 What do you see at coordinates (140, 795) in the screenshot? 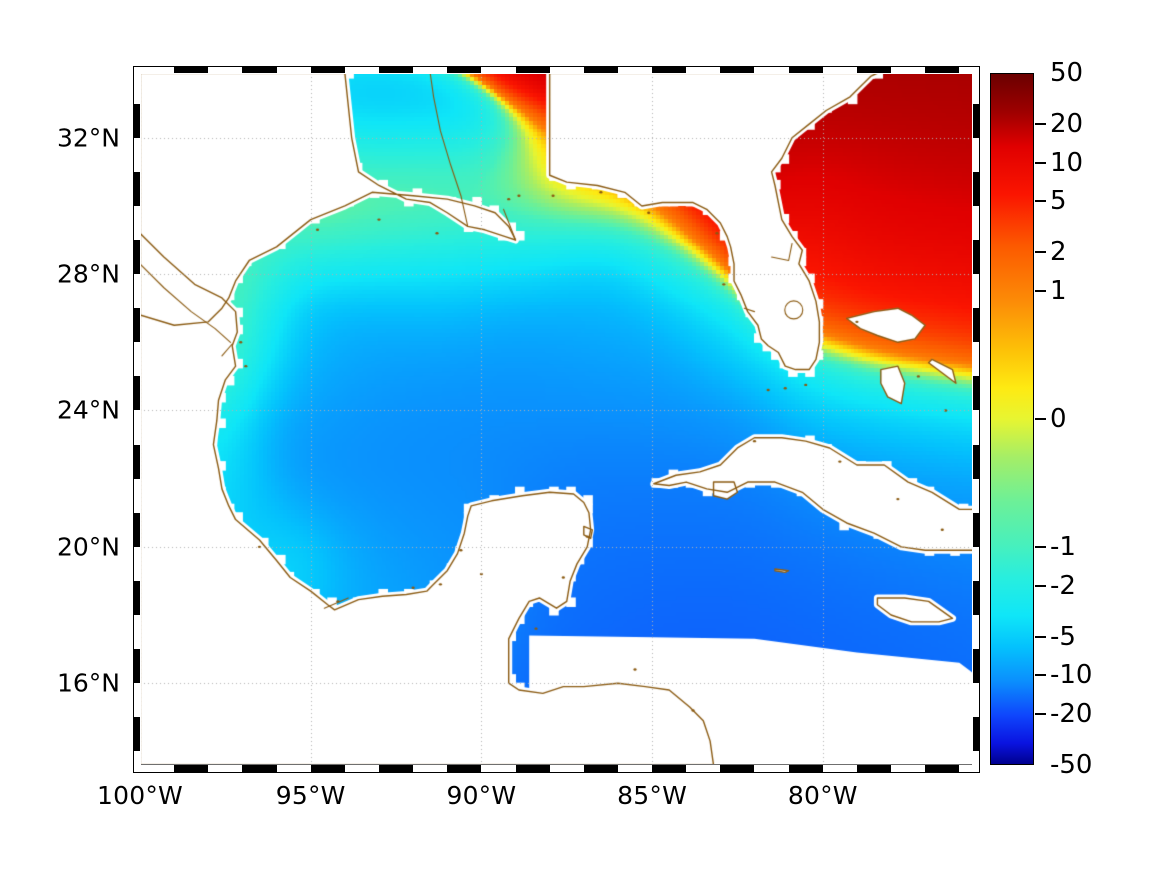
I see `x-tick-label-0: 100°W` at bounding box center [140, 795].